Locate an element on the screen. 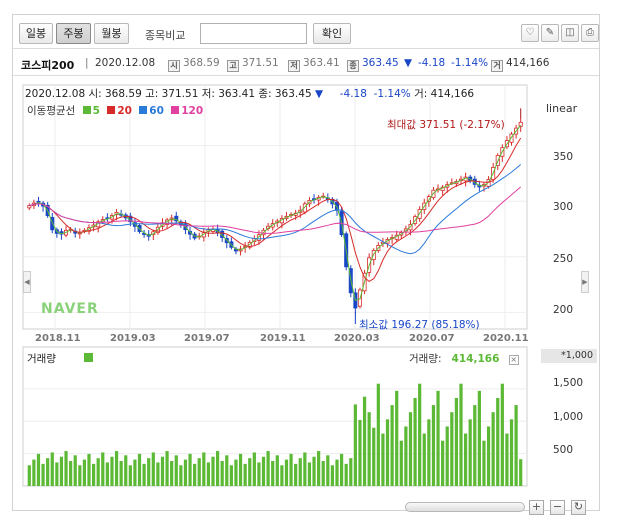 This screenshot has height=523, width=629. volume-current: 거래량: 414,166 × is located at coordinates (464, 359).